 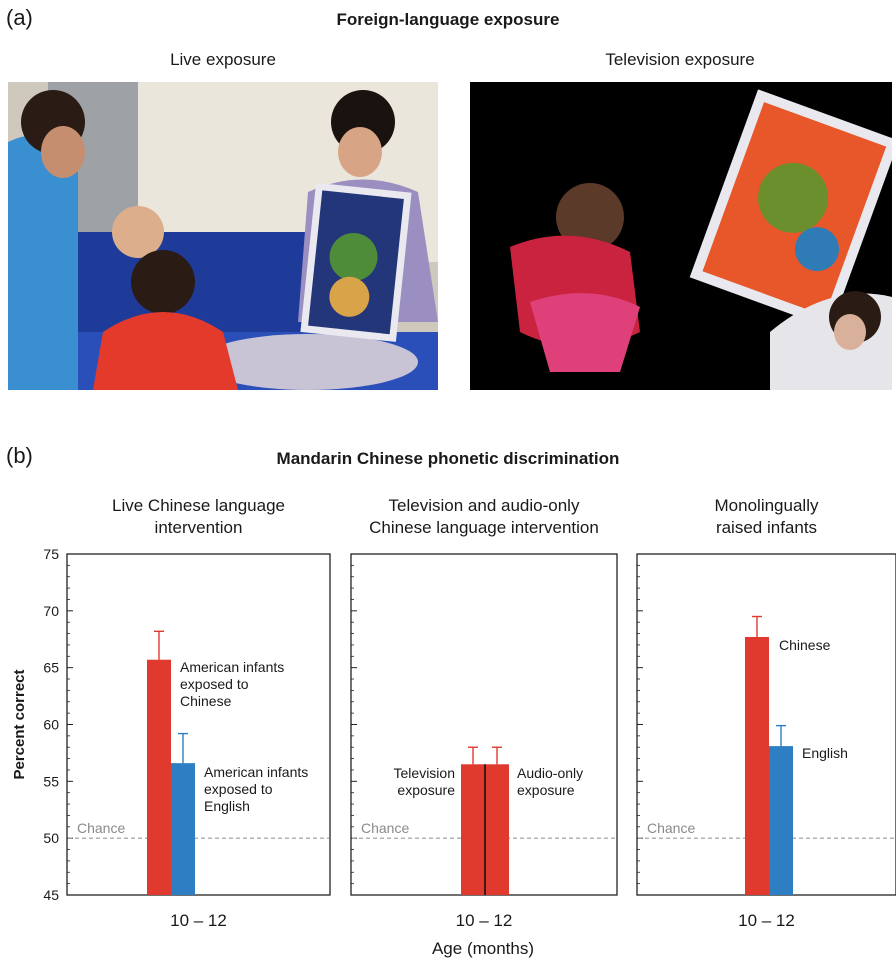 What do you see at coordinates (51, 838) in the screenshot?
I see `y-tick-label: 50` at bounding box center [51, 838].